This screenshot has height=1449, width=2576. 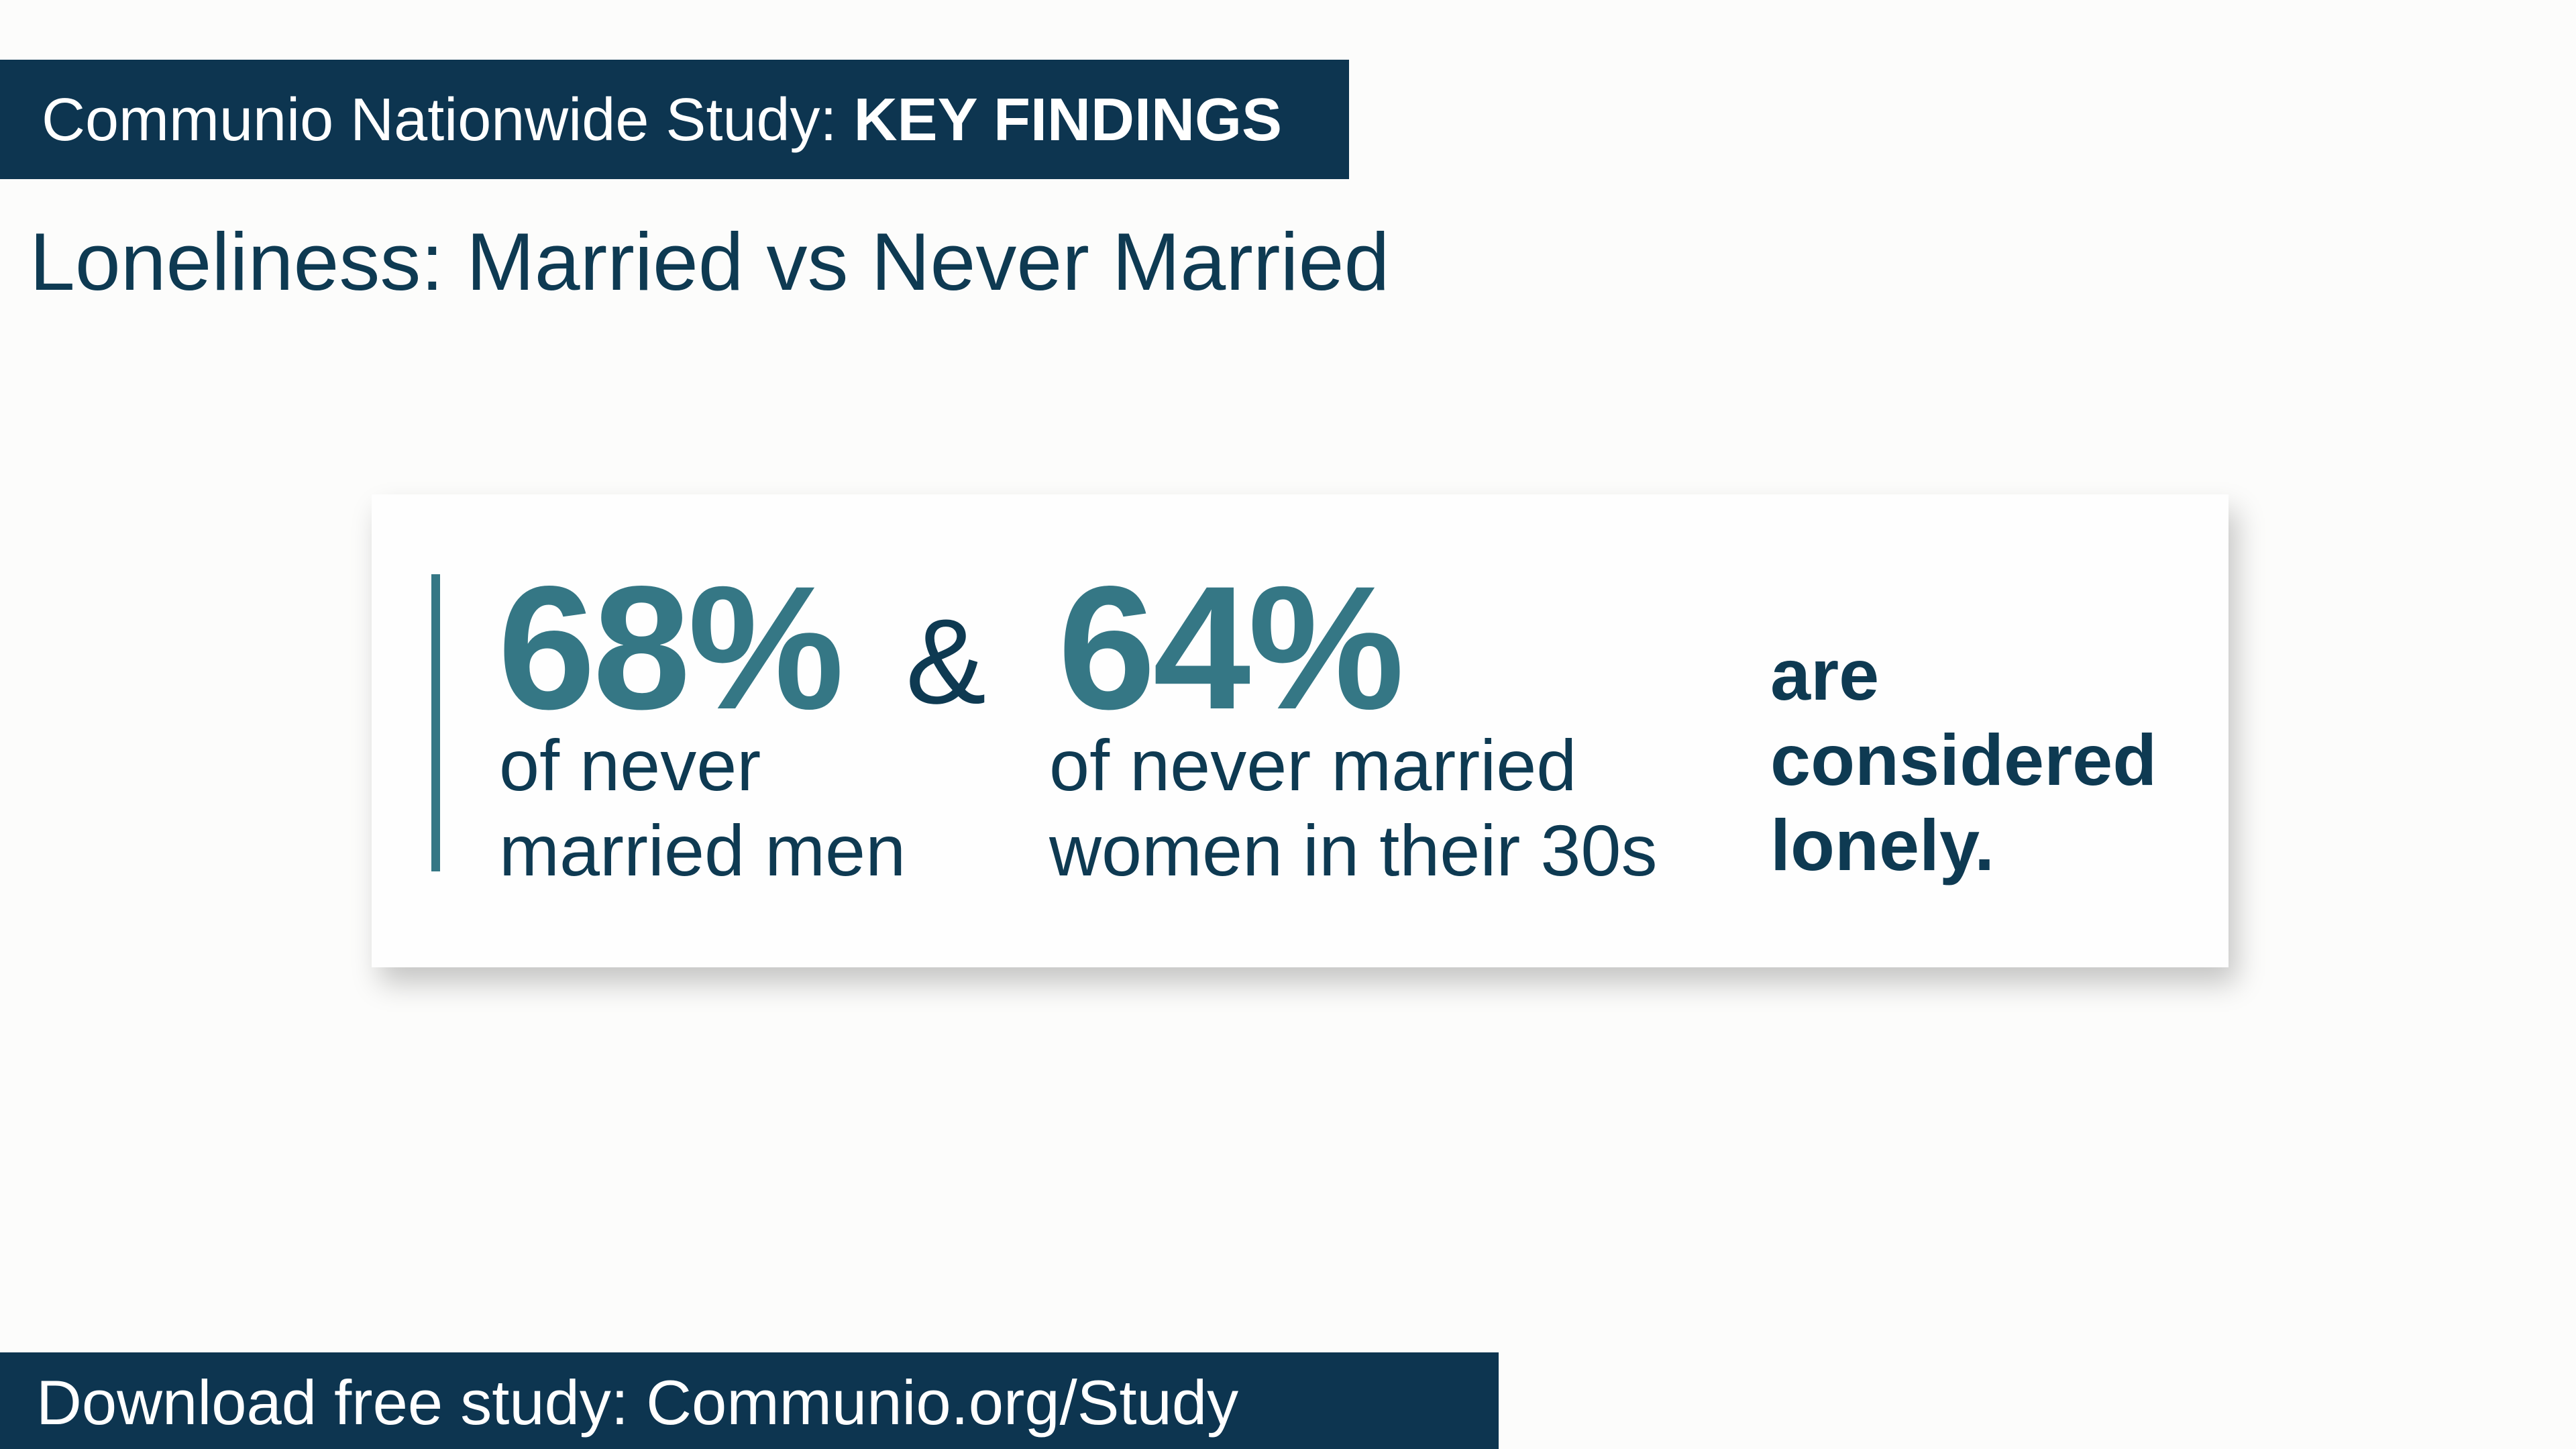 What do you see at coordinates (671, 647) in the screenshot?
I see `stat-men-value: 68%` at bounding box center [671, 647].